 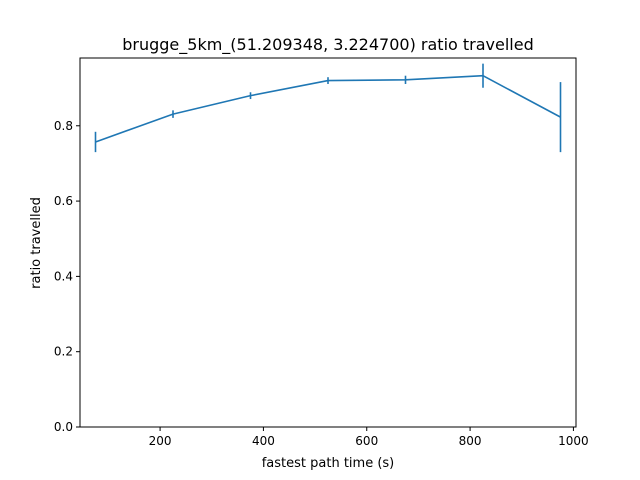 I want to click on y-tick-label: 0.2, so click(x=63, y=352).